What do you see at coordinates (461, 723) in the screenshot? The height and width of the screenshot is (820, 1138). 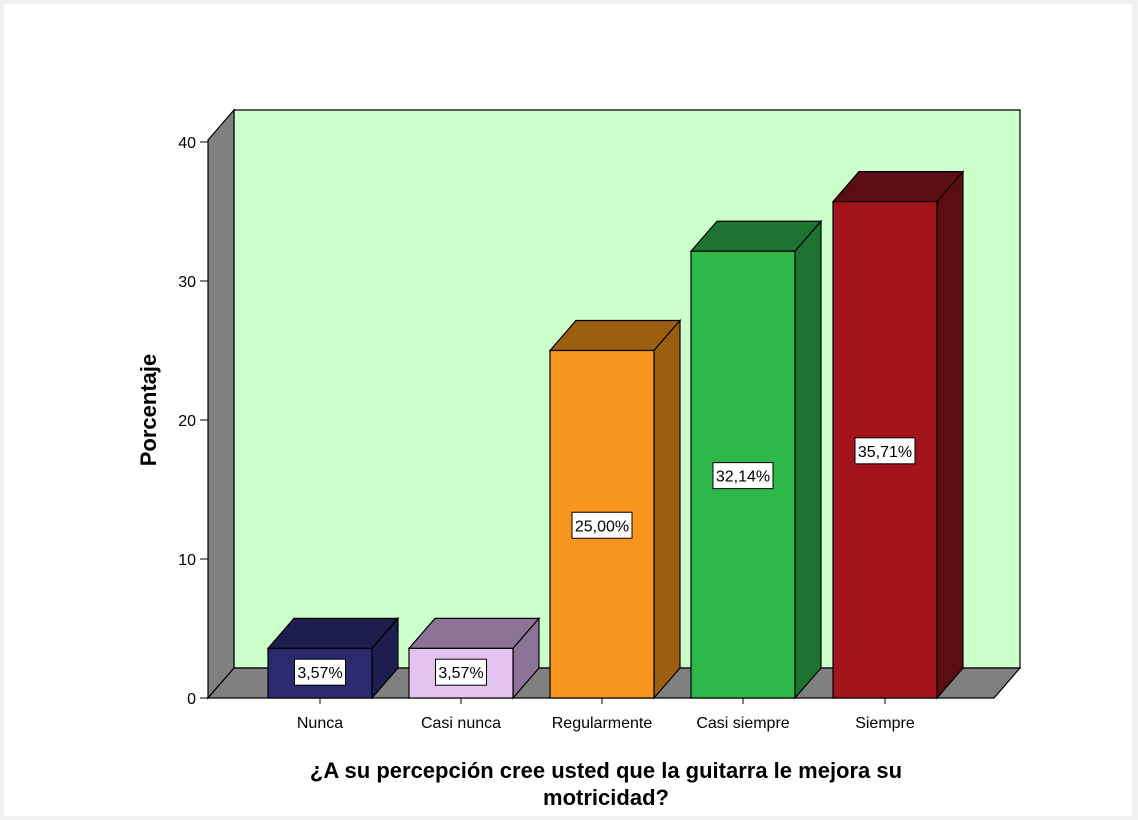 I see `x-tick-label: Casi nunca` at bounding box center [461, 723].